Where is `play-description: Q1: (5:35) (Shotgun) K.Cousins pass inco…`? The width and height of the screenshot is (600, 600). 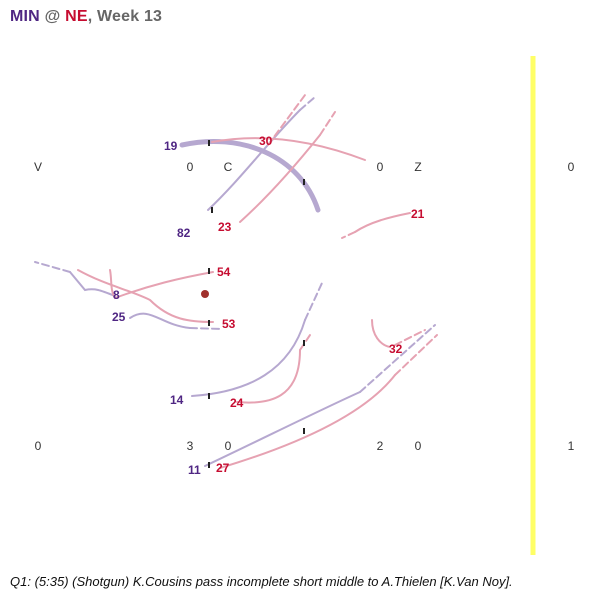 play-description: Q1: (5:35) (Shotgun) K.Cousins pass inco… is located at coordinates (261, 581).